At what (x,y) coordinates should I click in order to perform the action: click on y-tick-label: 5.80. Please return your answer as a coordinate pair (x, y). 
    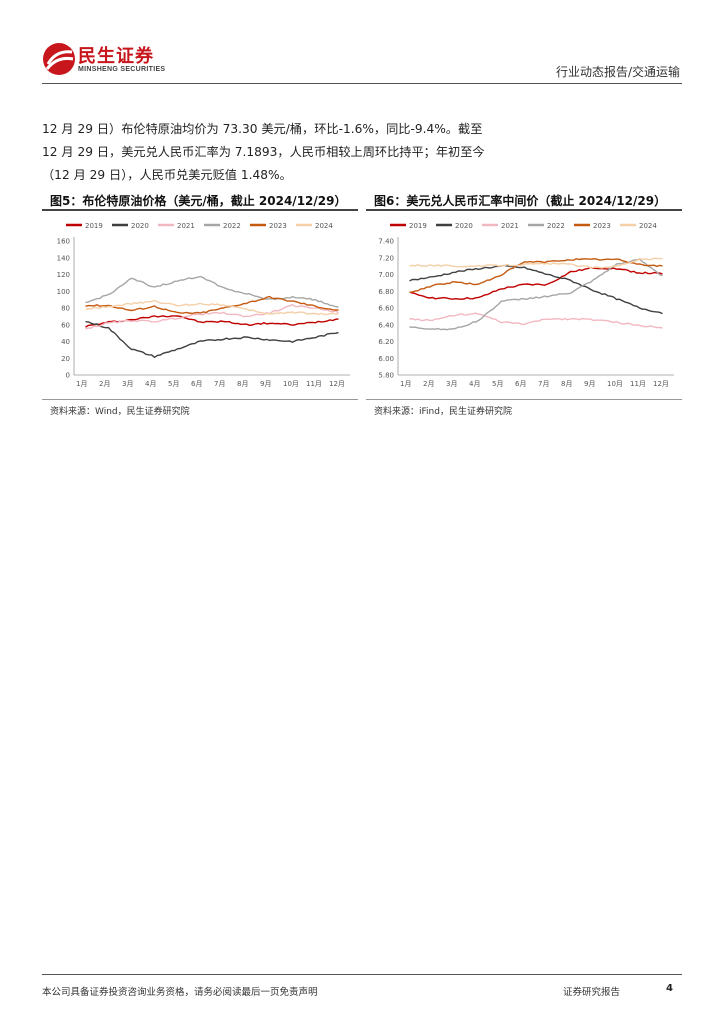
    Looking at the image, I should click on (386, 376).